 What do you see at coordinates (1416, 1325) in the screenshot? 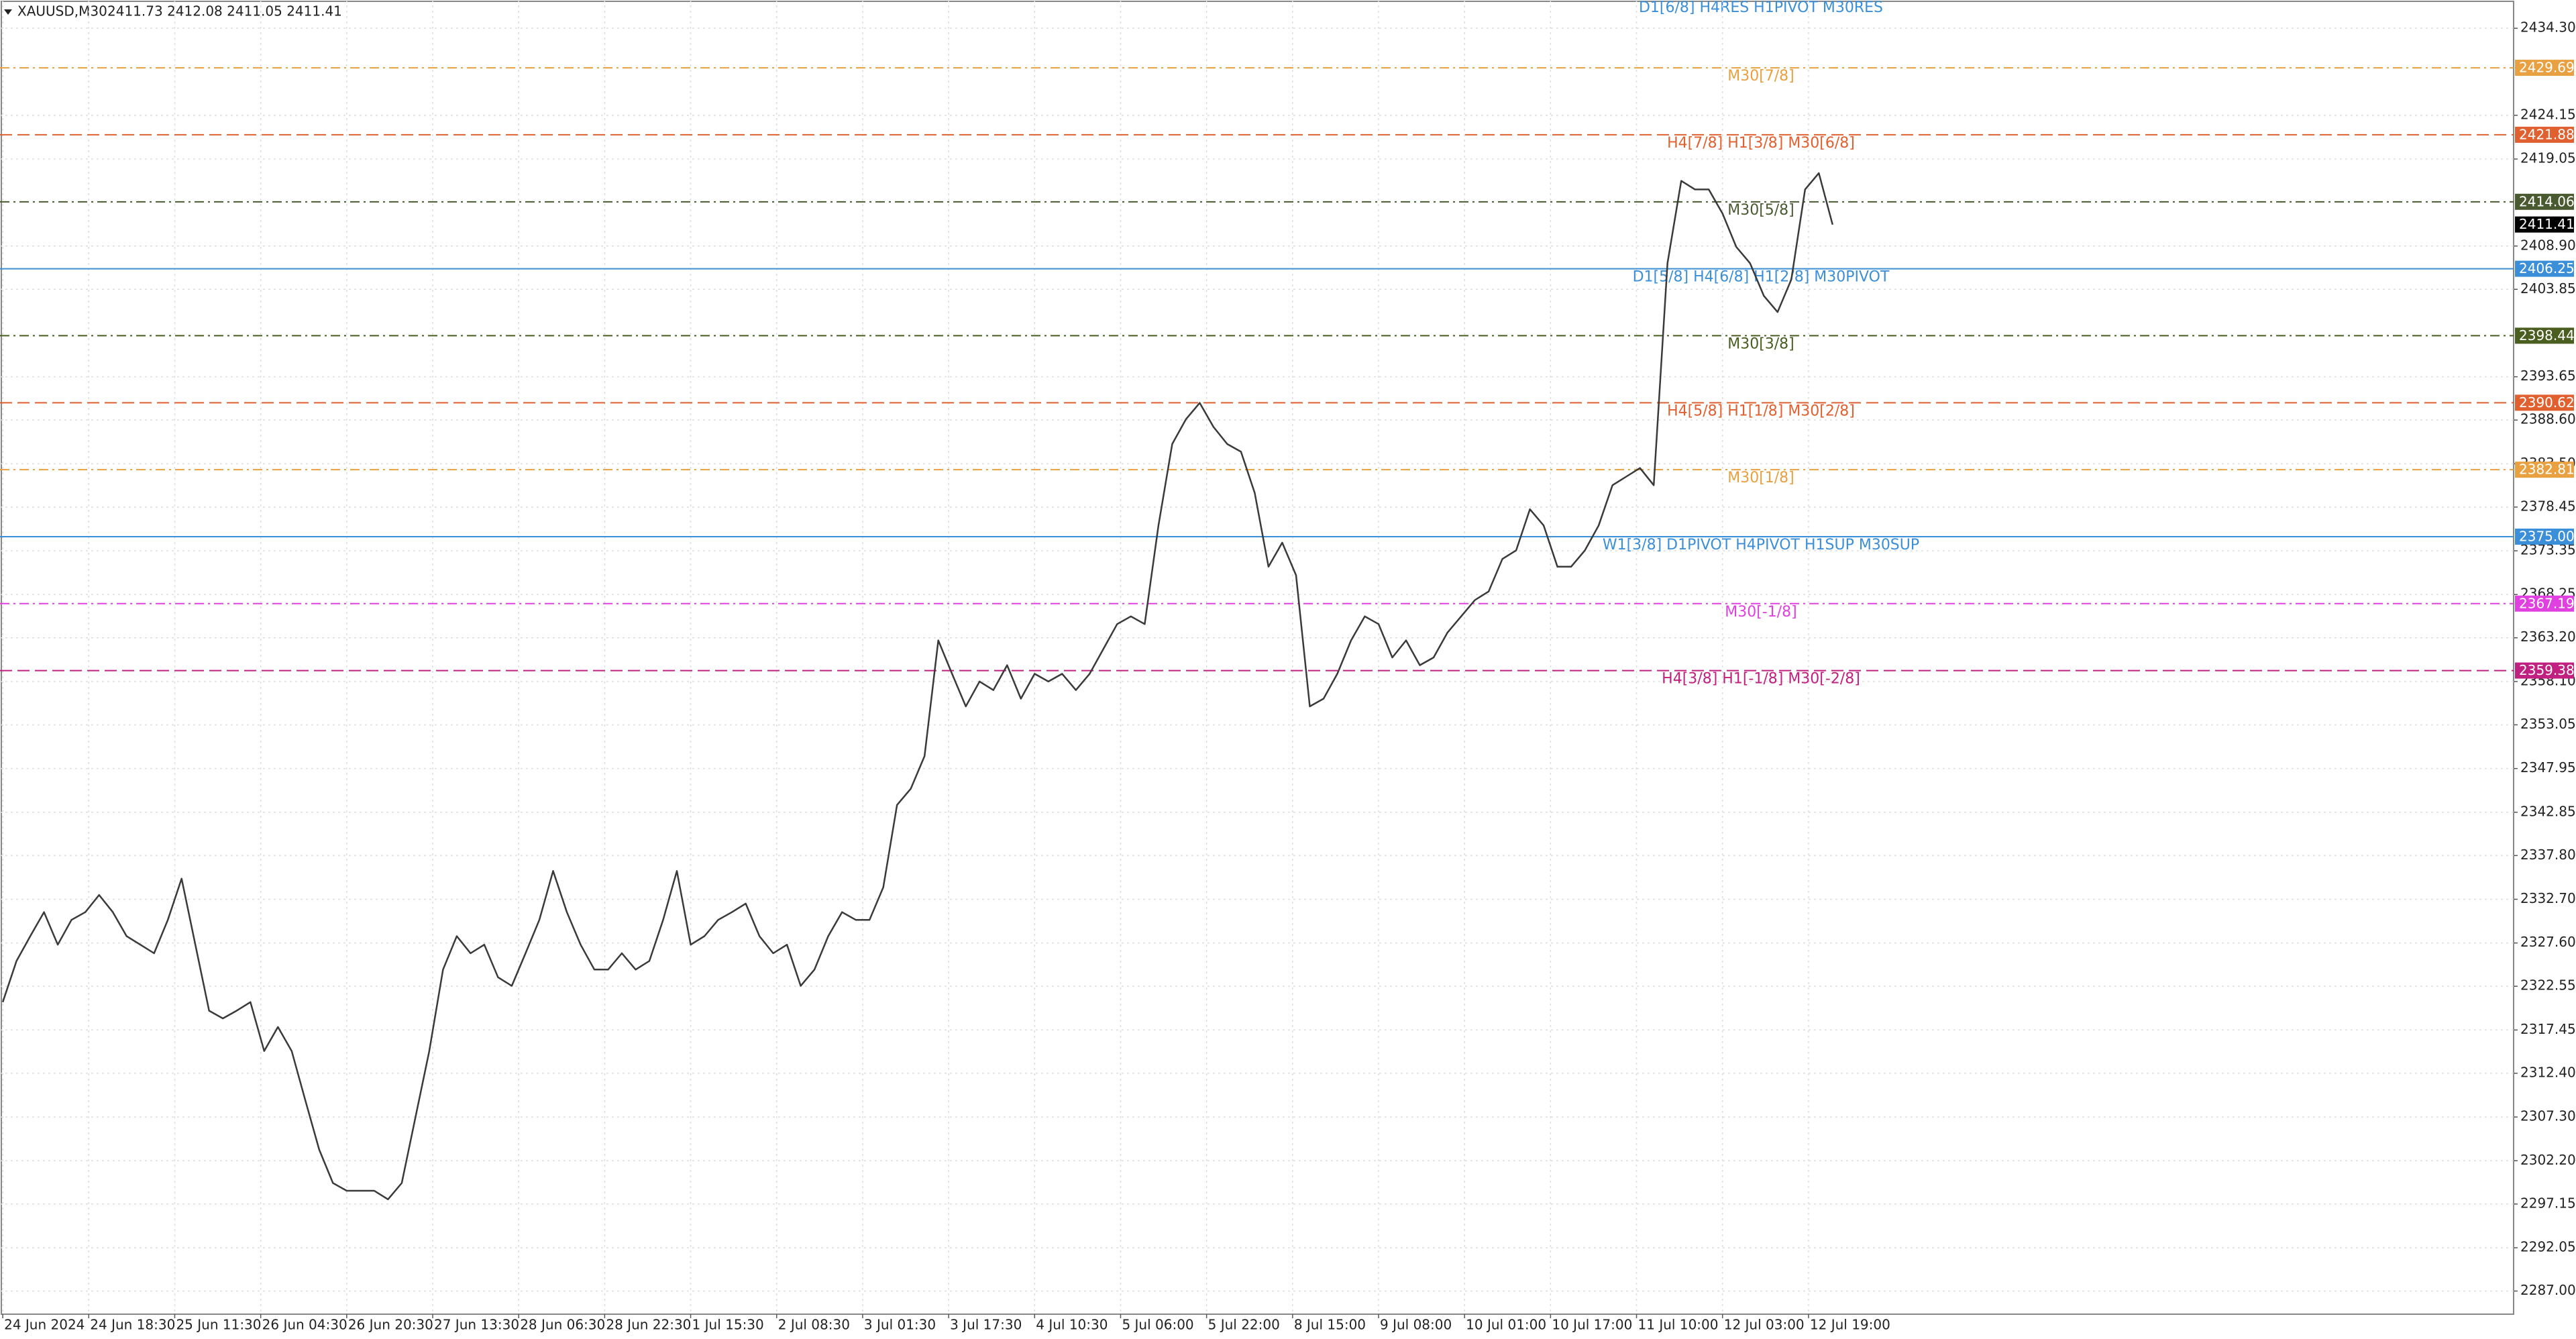
I see `x-tick-label: 9 Jul 08:00` at bounding box center [1416, 1325].